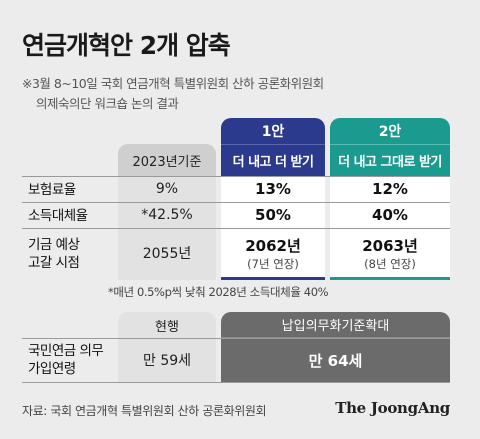  What do you see at coordinates (390, 160) in the screenshot?
I see `plan2-subtitle: 더 내고 그대로 받기` at bounding box center [390, 160].